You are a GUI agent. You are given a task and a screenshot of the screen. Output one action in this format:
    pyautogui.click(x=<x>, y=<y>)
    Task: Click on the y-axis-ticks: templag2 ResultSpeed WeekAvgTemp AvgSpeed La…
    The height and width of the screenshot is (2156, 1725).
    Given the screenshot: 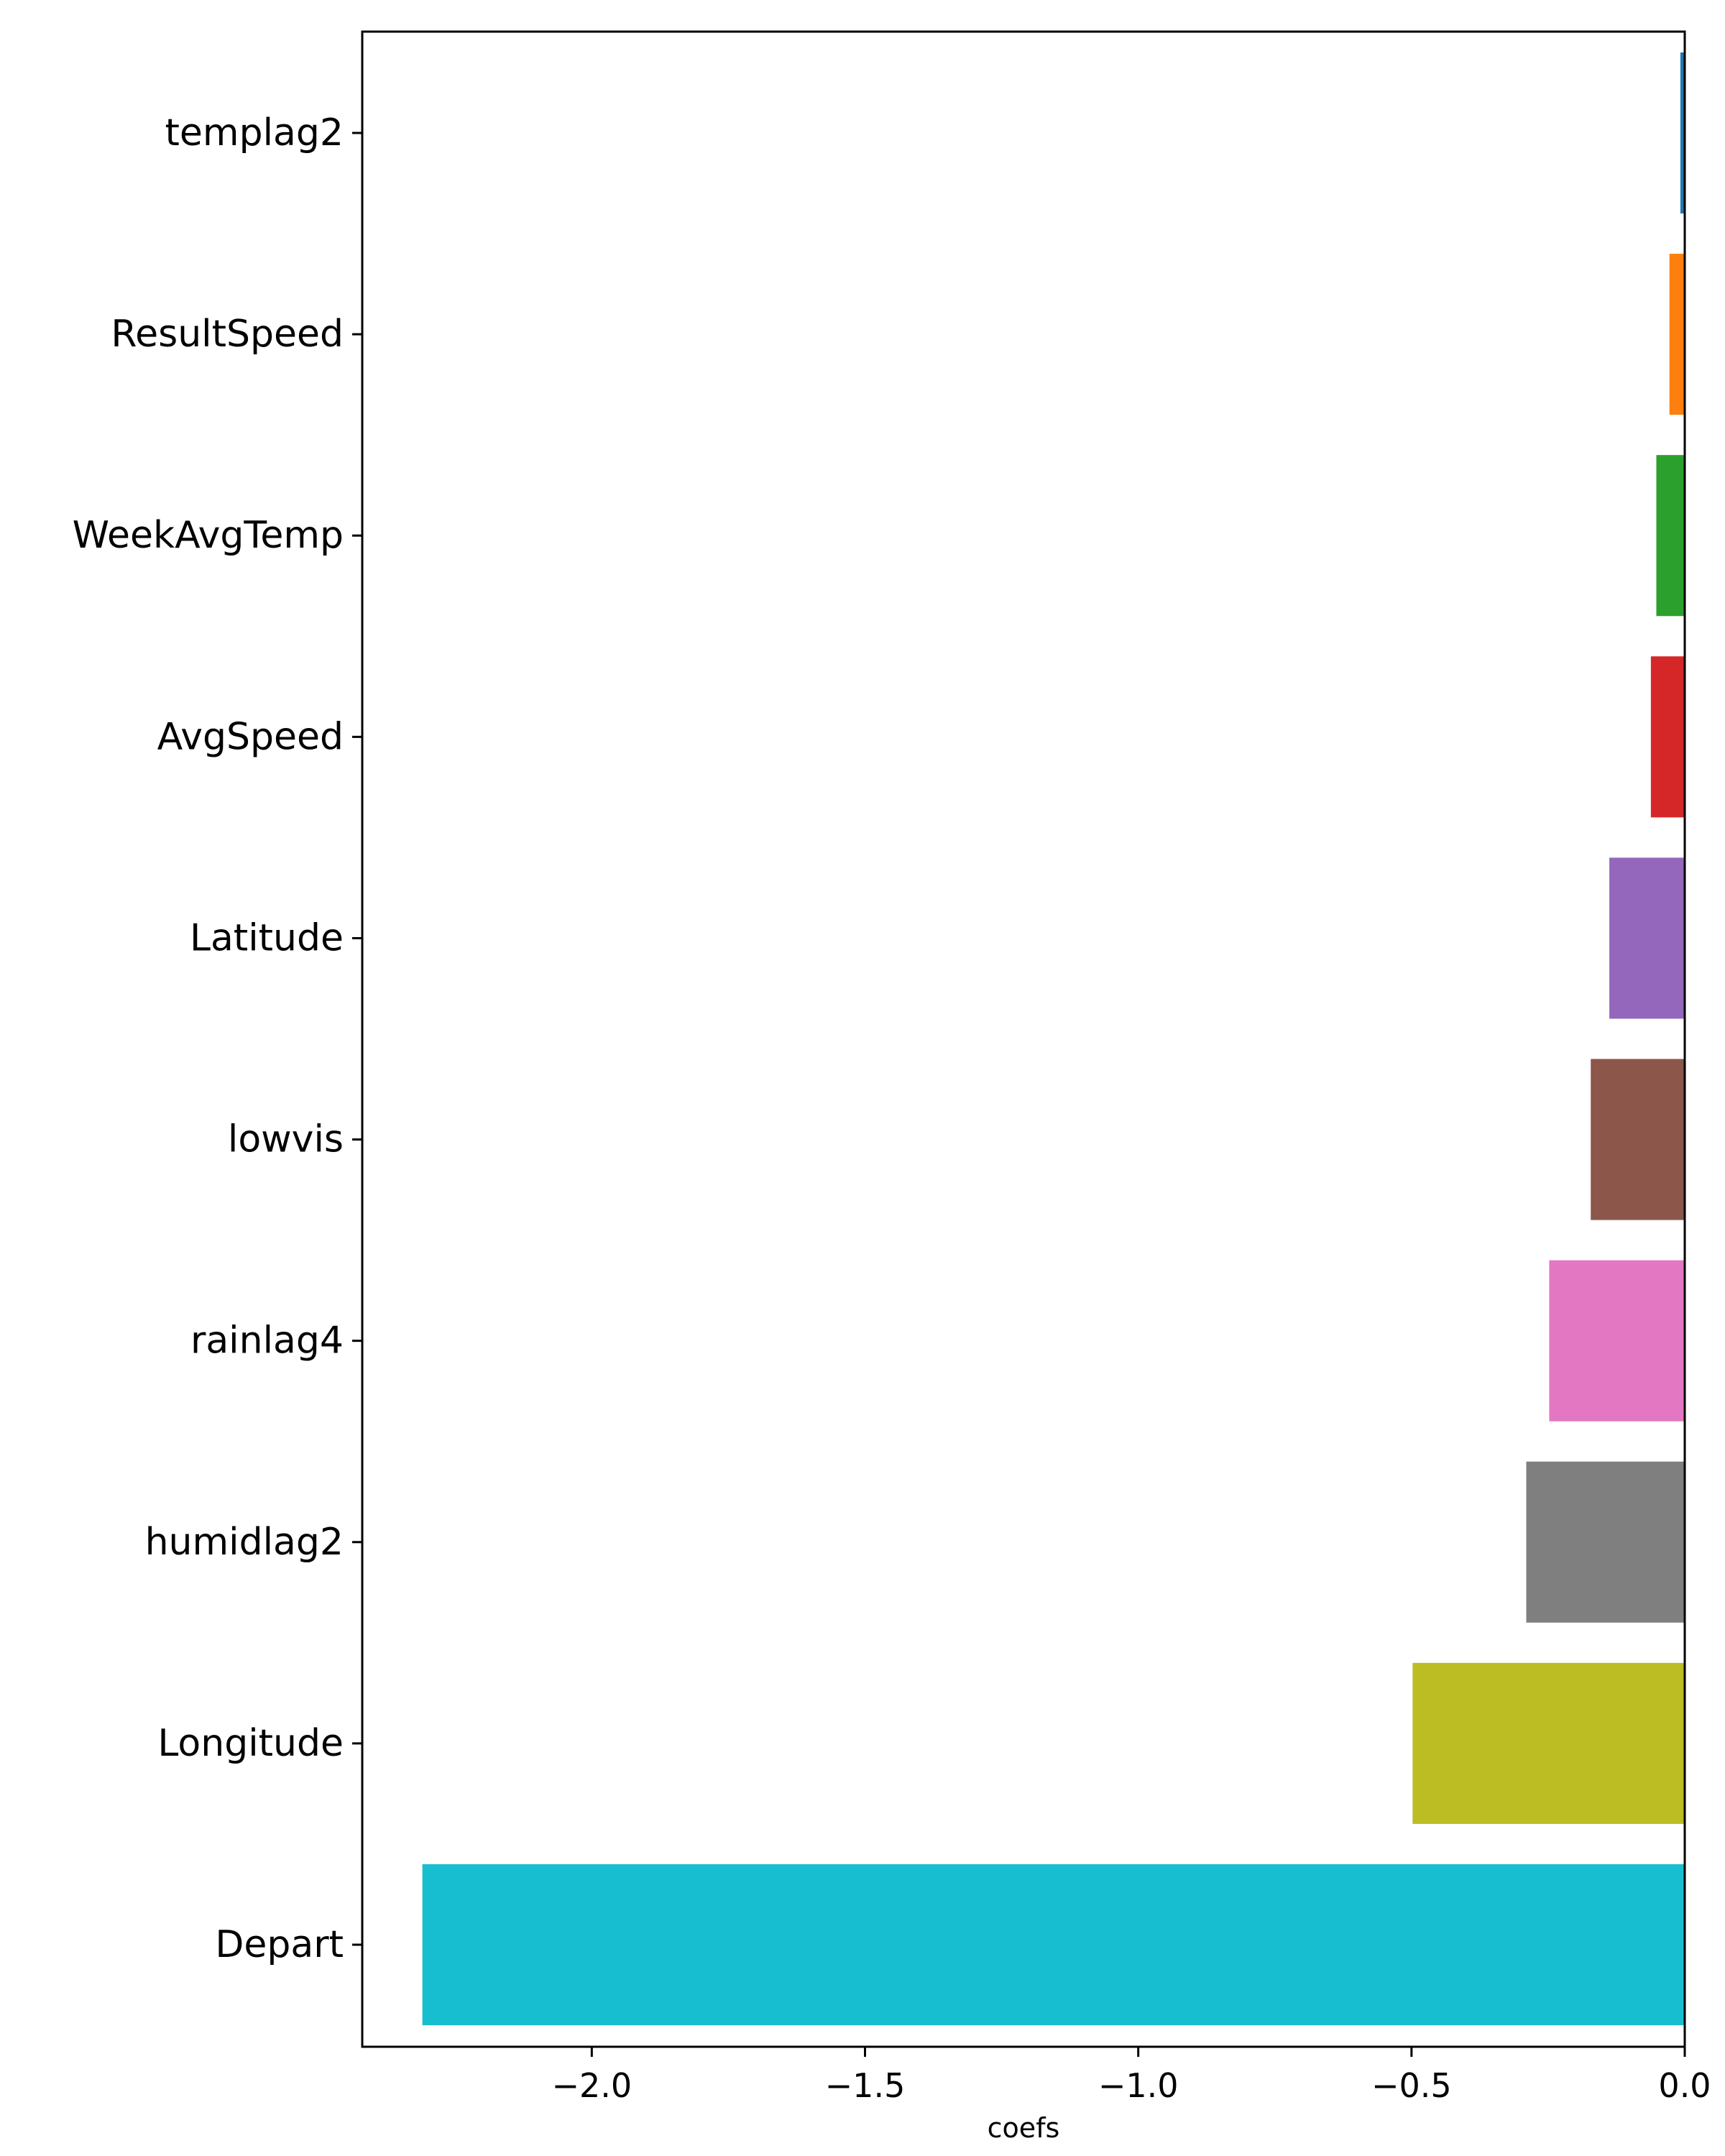 What is the action you would take?
    pyautogui.click(x=217, y=1038)
    